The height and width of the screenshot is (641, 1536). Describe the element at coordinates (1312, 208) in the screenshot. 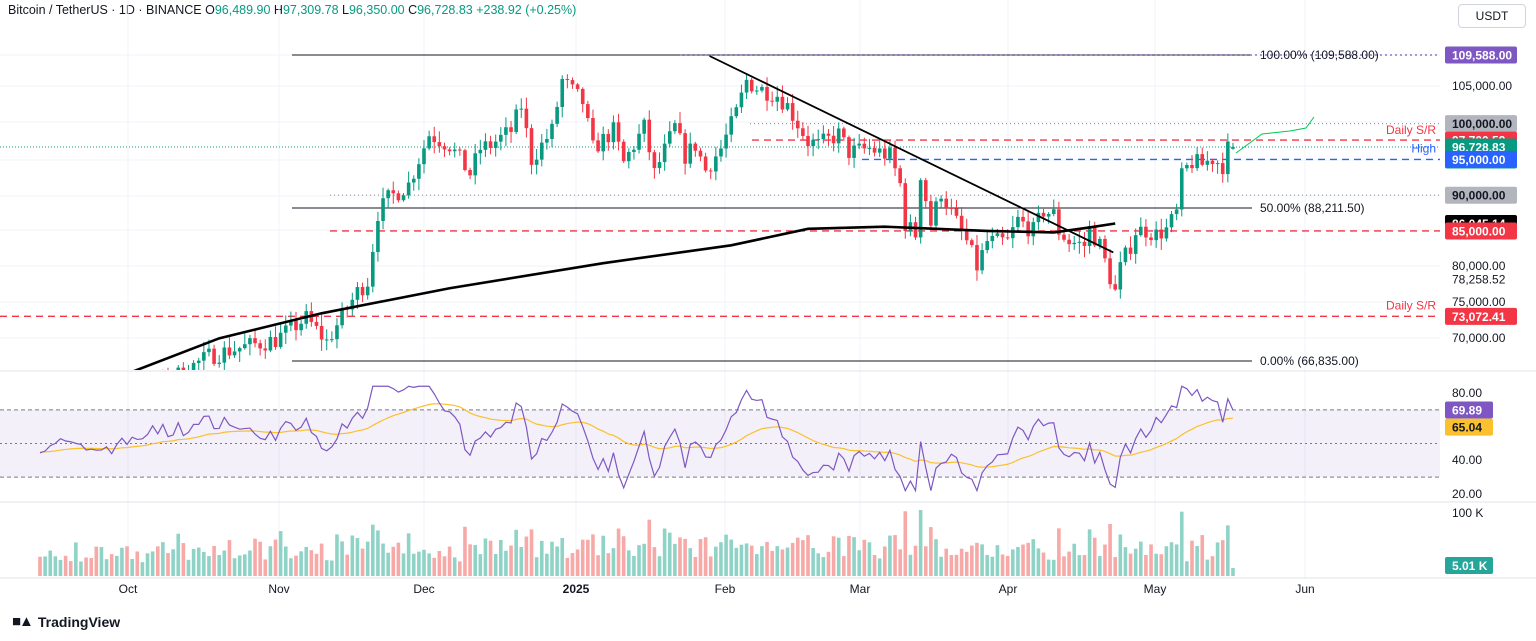

I see `fib-50-label: 50.00% (88,211.50)` at that location.